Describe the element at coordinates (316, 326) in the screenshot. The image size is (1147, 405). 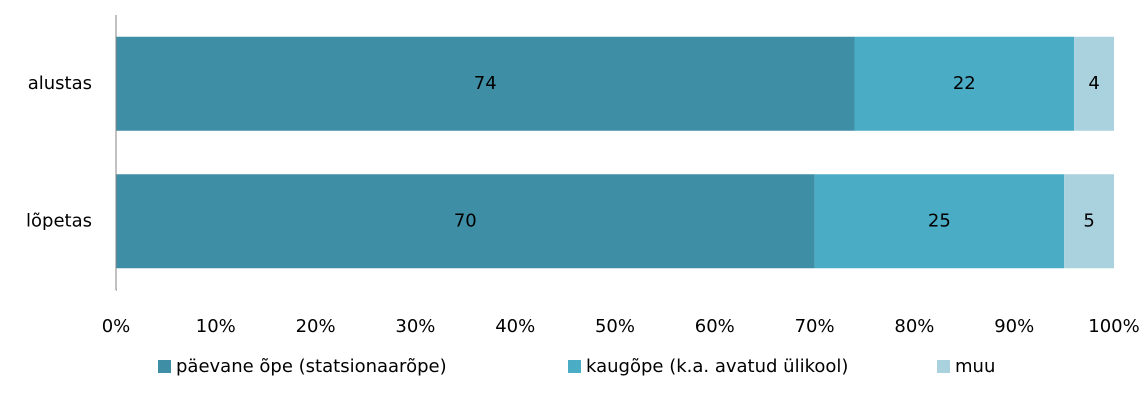
I see `x-tick-label: 20%` at that location.